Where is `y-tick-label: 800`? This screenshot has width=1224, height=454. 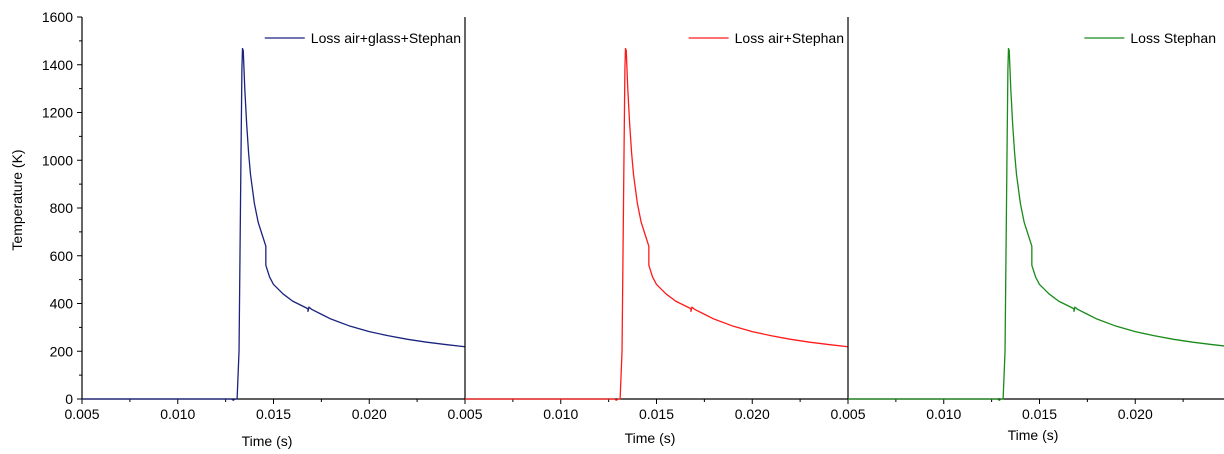
y-tick-label: 800 is located at coordinates (62, 208).